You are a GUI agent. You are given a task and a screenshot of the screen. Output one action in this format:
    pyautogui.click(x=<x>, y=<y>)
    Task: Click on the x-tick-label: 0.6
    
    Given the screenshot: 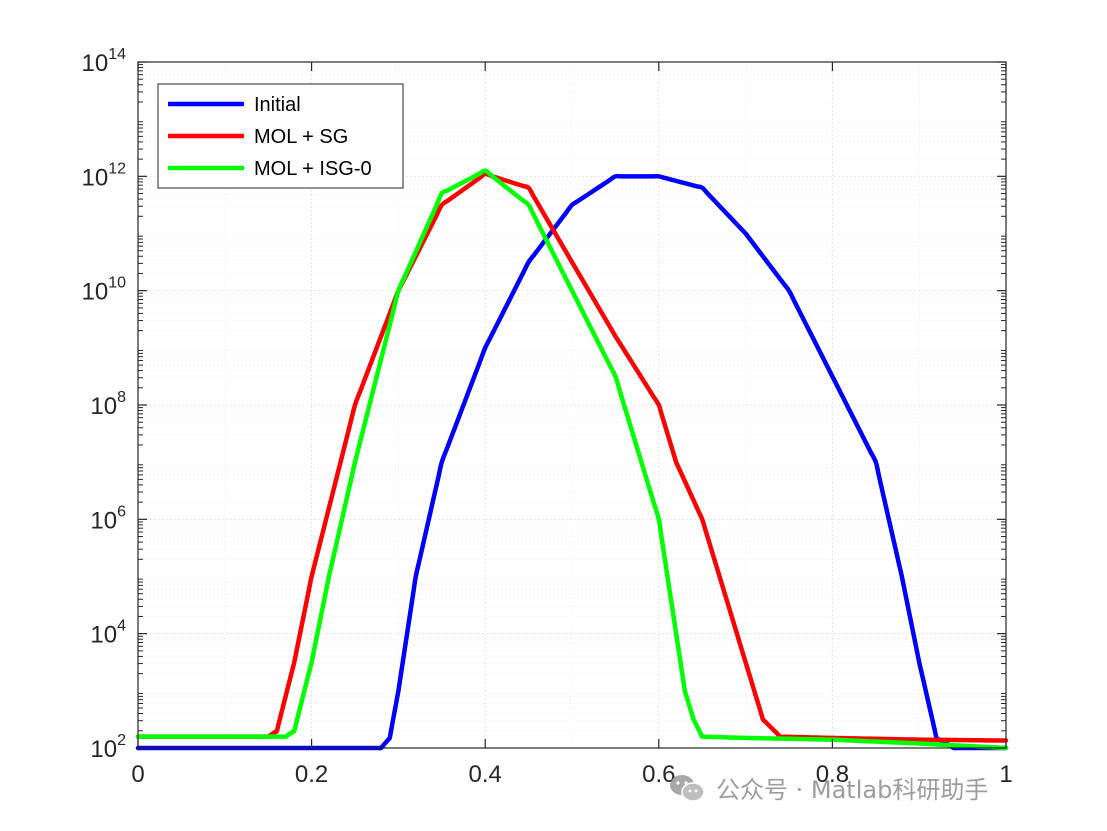 What is the action you would take?
    pyautogui.click(x=658, y=774)
    